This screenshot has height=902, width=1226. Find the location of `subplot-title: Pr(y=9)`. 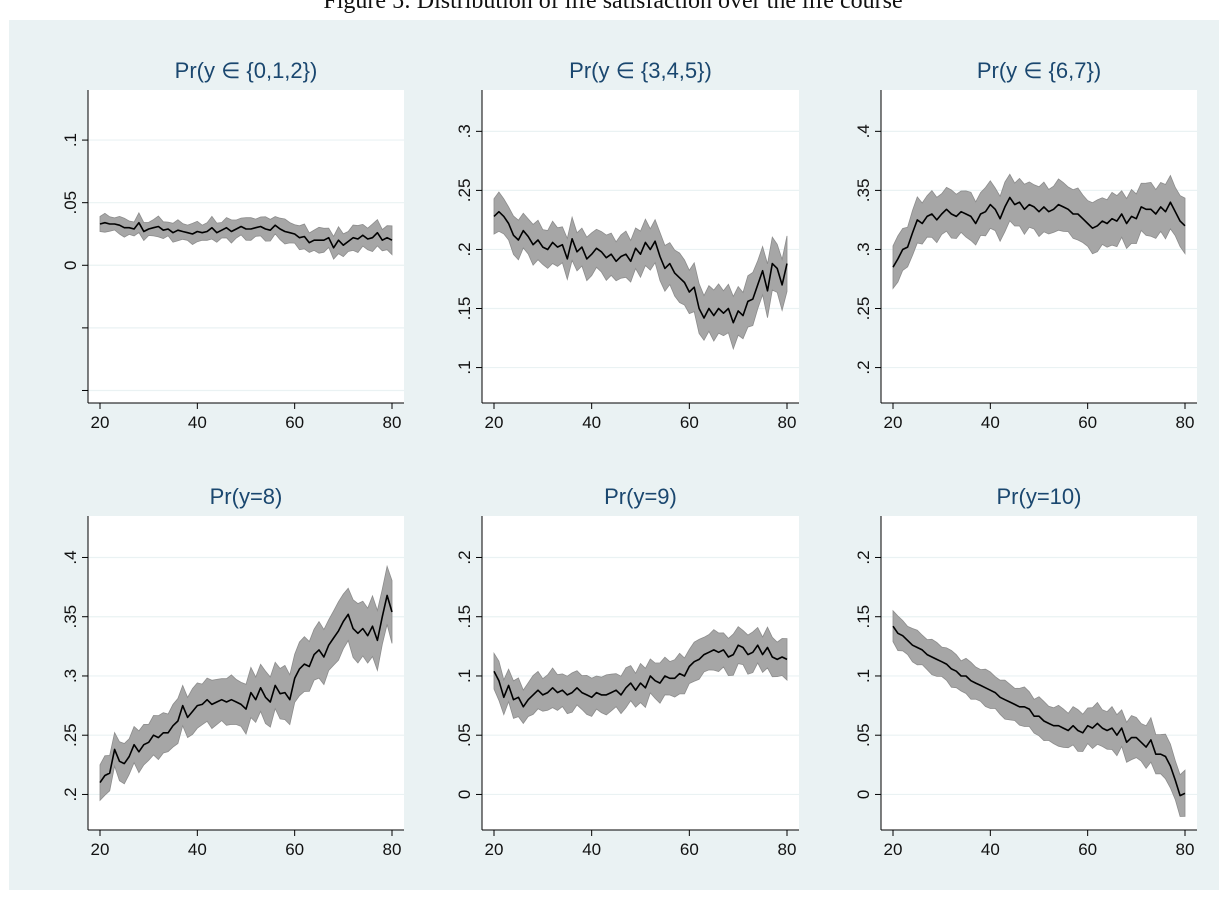

subplot-title: Pr(y=9) is located at coordinates (640, 496).